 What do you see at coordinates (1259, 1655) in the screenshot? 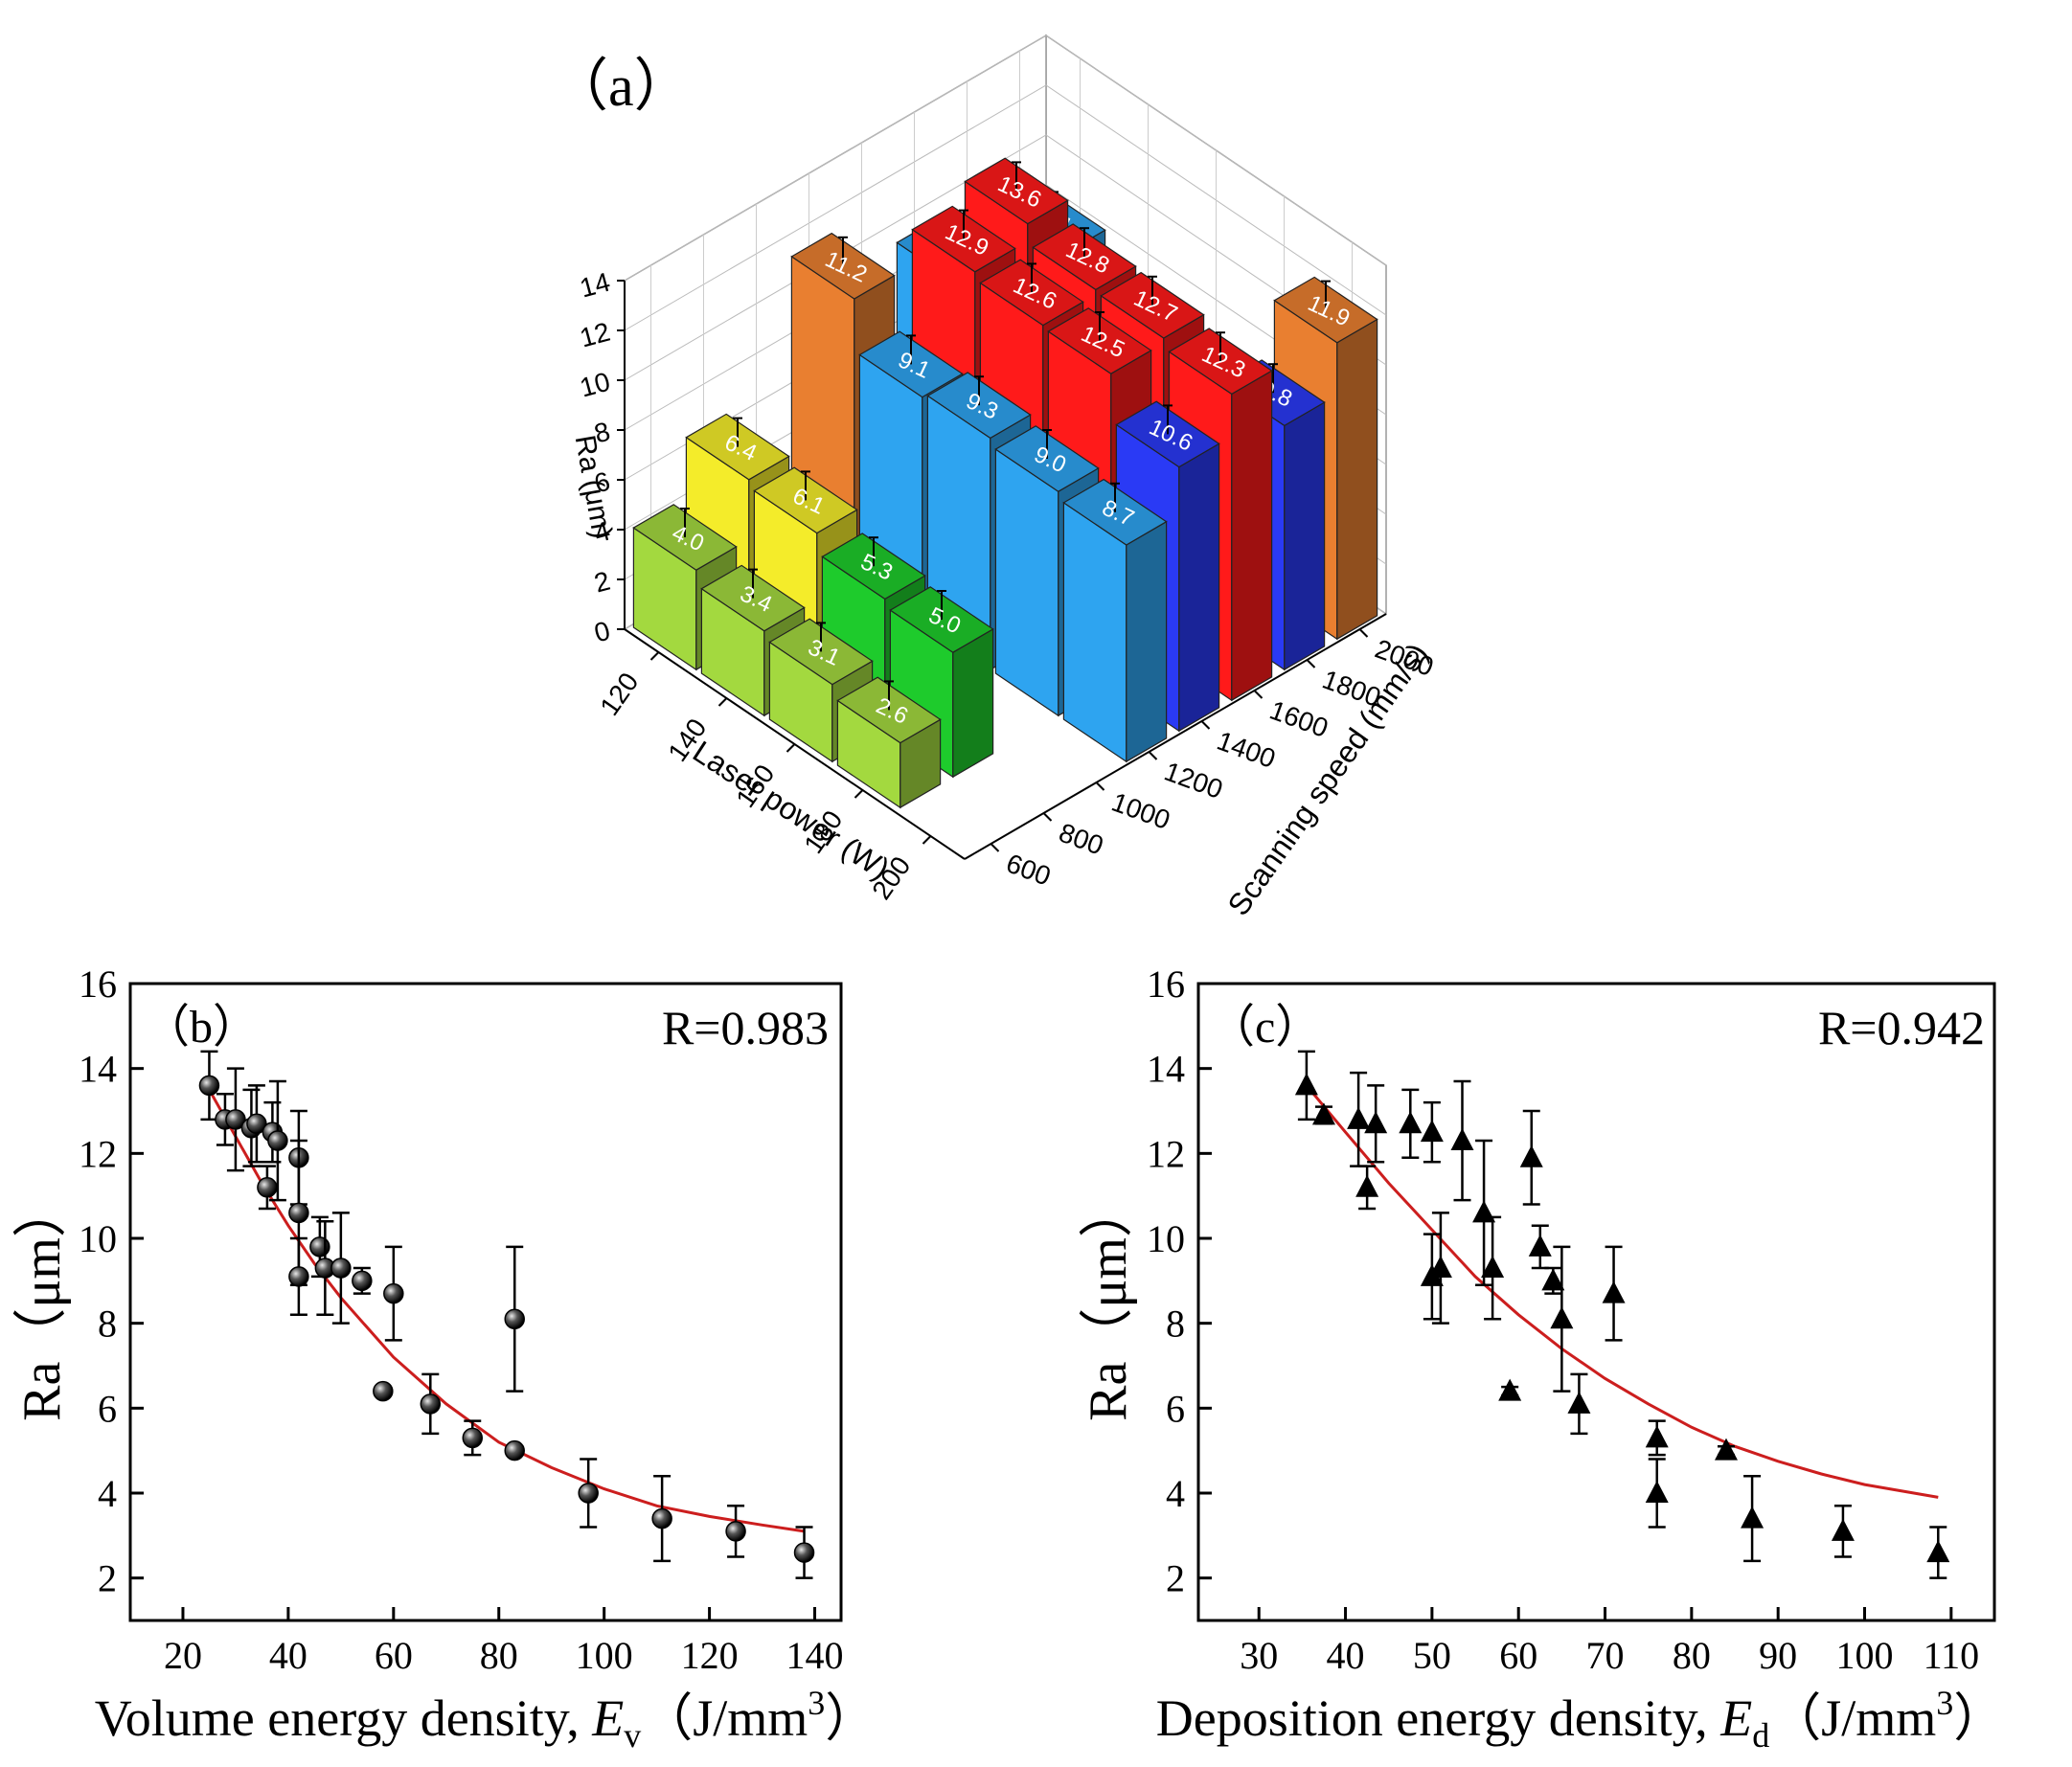
I see `x-tick-label: 30` at bounding box center [1259, 1655].